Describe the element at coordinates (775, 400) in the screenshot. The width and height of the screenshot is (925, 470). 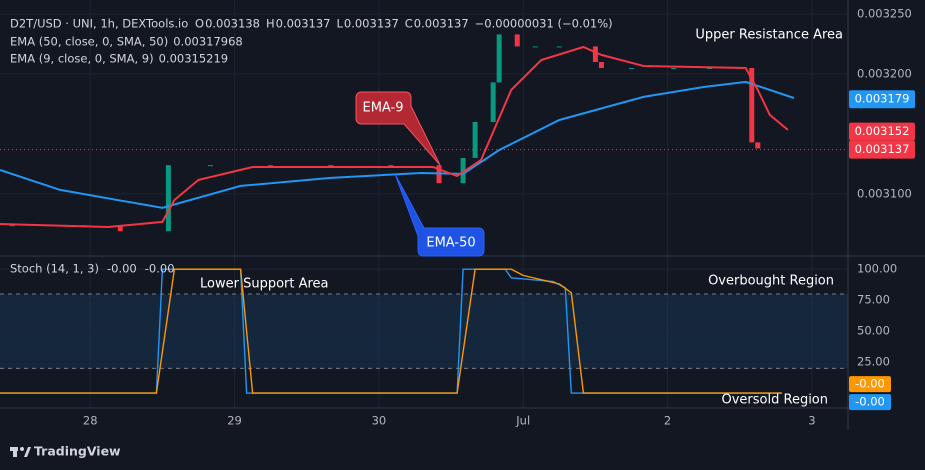
I see `oversold-note: Oversold Region` at that location.